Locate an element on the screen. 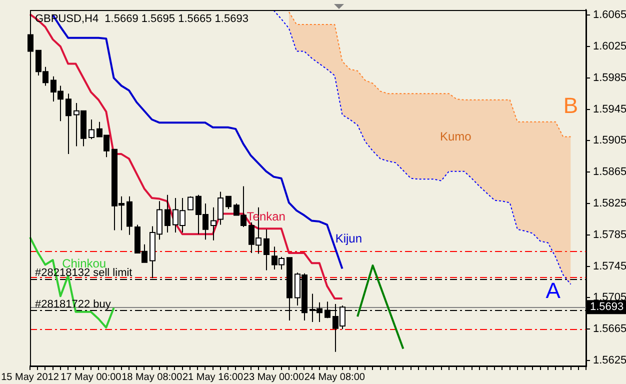  y-tick-label: 1.5745 is located at coordinates (609, 266).